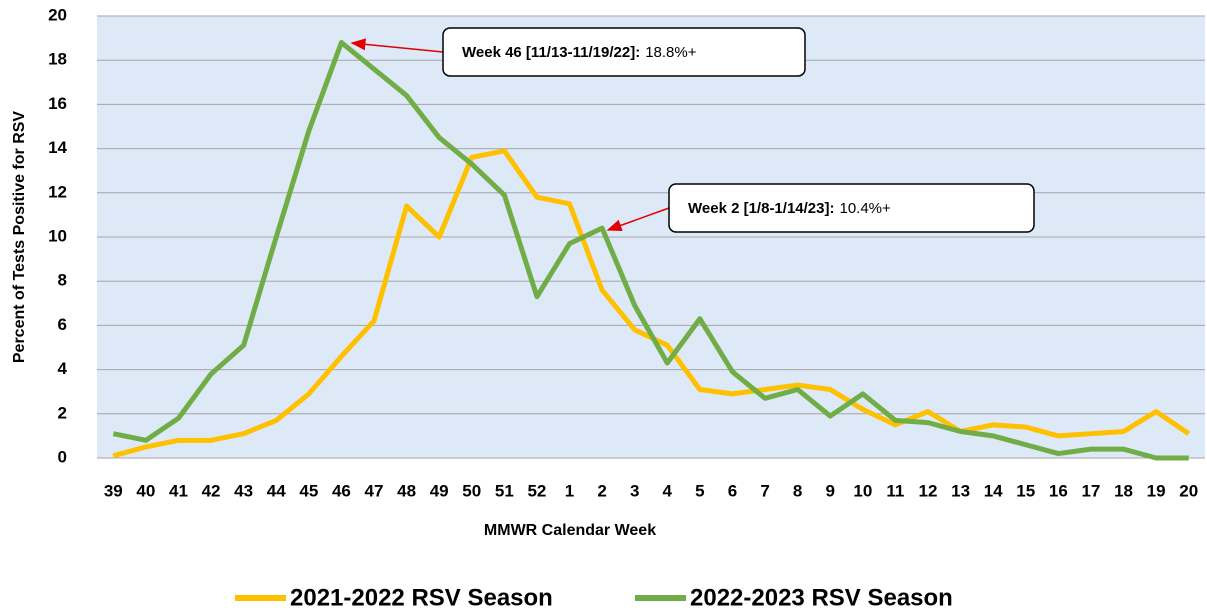  What do you see at coordinates (732, 490) in the screenshot?
I see `x-tick-label: 6` at bounding box center [732, 490].